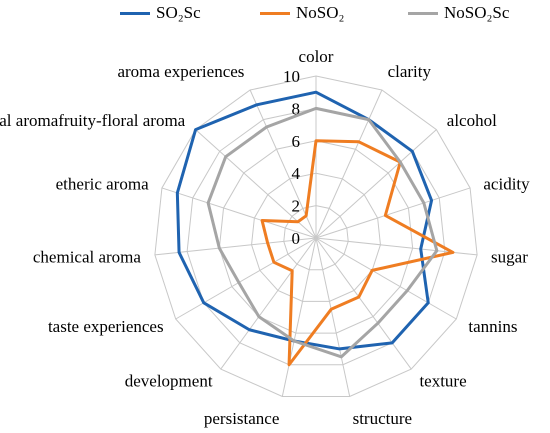 The image size is (550, 433). What do you see at coordinates (316, 56) in the screenshot?
I see `category-label-color: color` at bounding box center [316, 56].